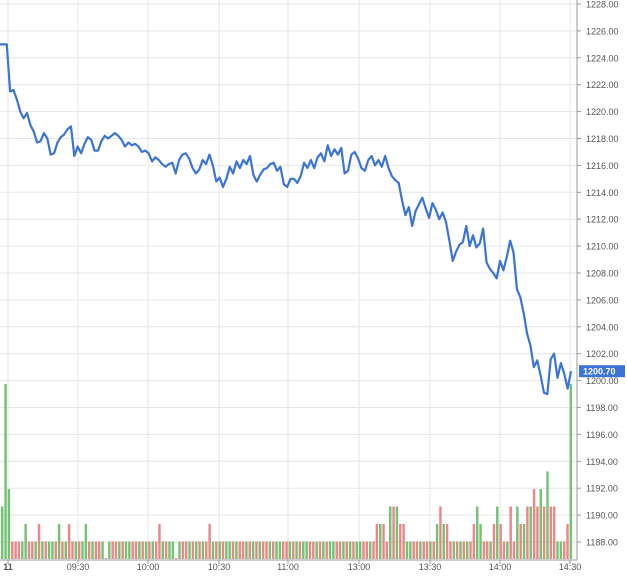  What do you see at coordinates (602, 31) in the screenshot?
I see `y-tick-label: 1226.00` at bounding box center [602, 31].